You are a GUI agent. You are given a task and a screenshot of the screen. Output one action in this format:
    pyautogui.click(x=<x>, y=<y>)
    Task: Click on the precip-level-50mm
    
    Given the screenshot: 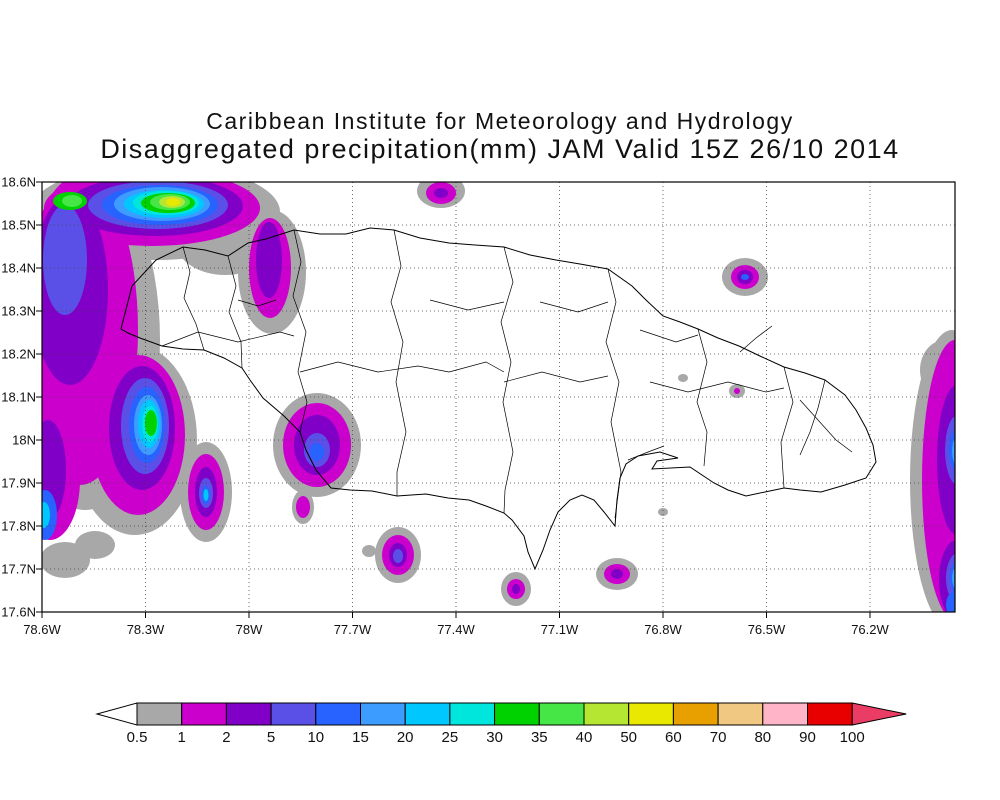 What is the action you would take?
    pyautogui.click(x=173, y=202)
    